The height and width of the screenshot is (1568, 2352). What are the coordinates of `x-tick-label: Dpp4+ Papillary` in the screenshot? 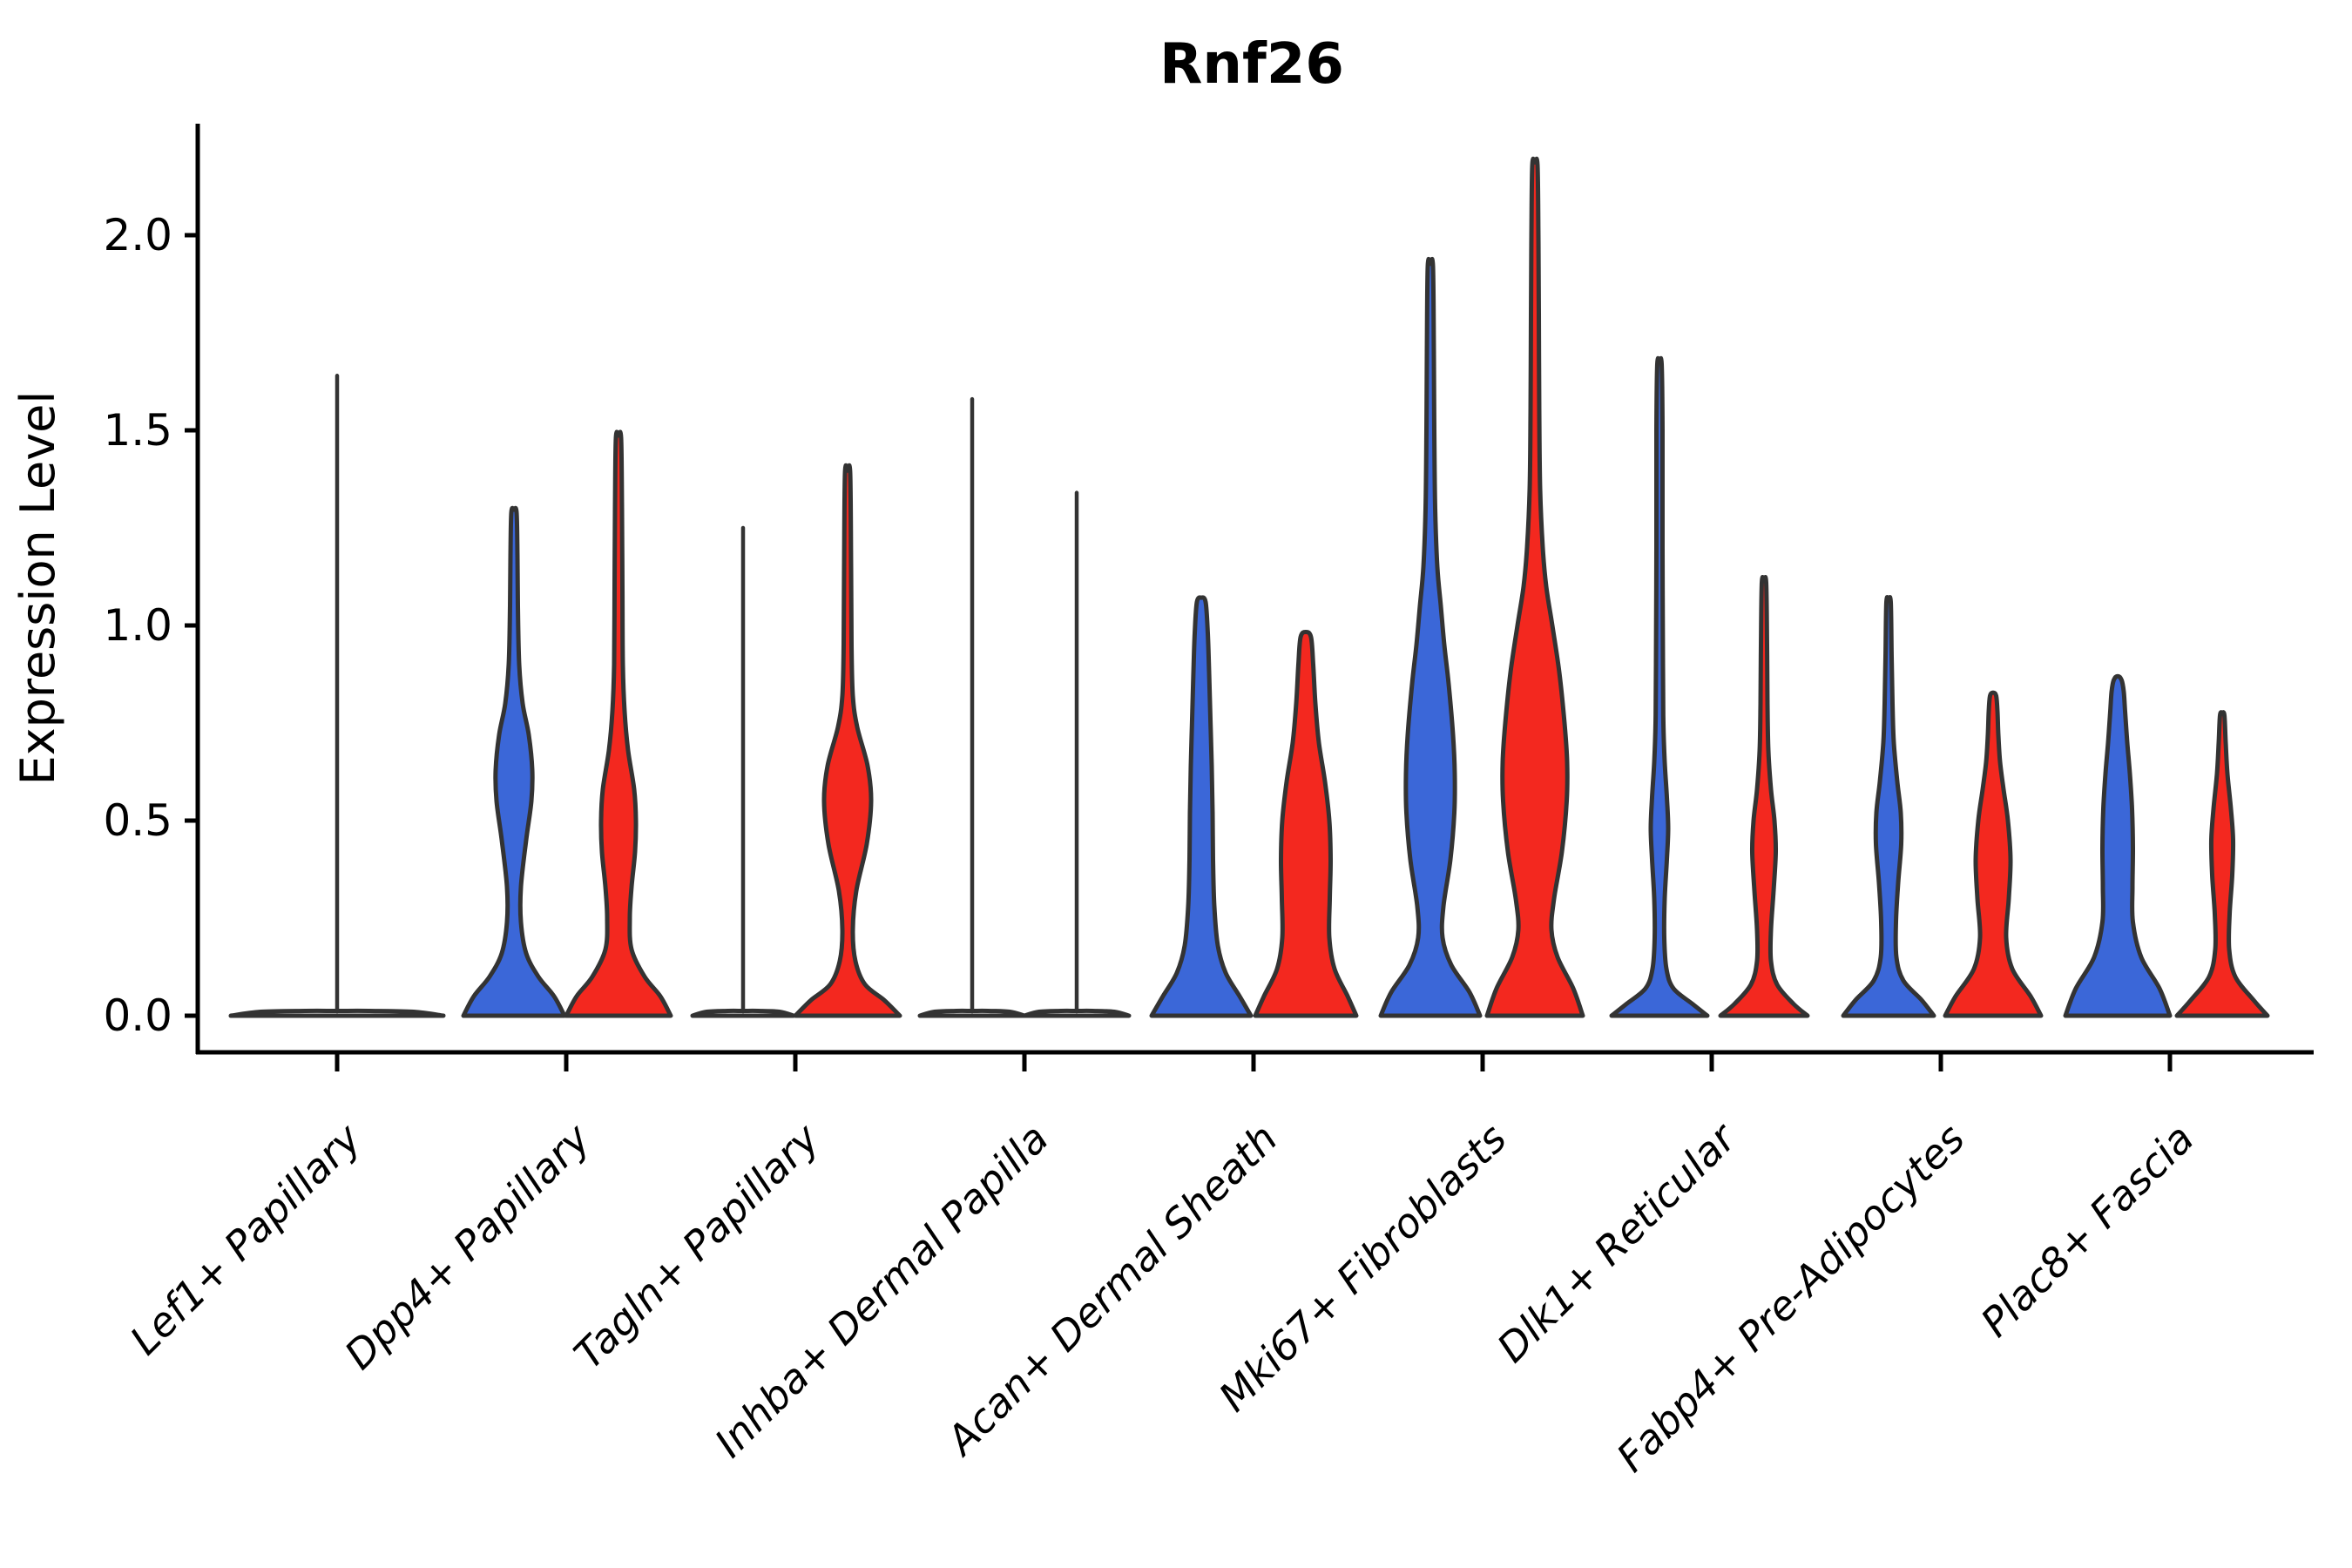 It's located at (467, 1246).